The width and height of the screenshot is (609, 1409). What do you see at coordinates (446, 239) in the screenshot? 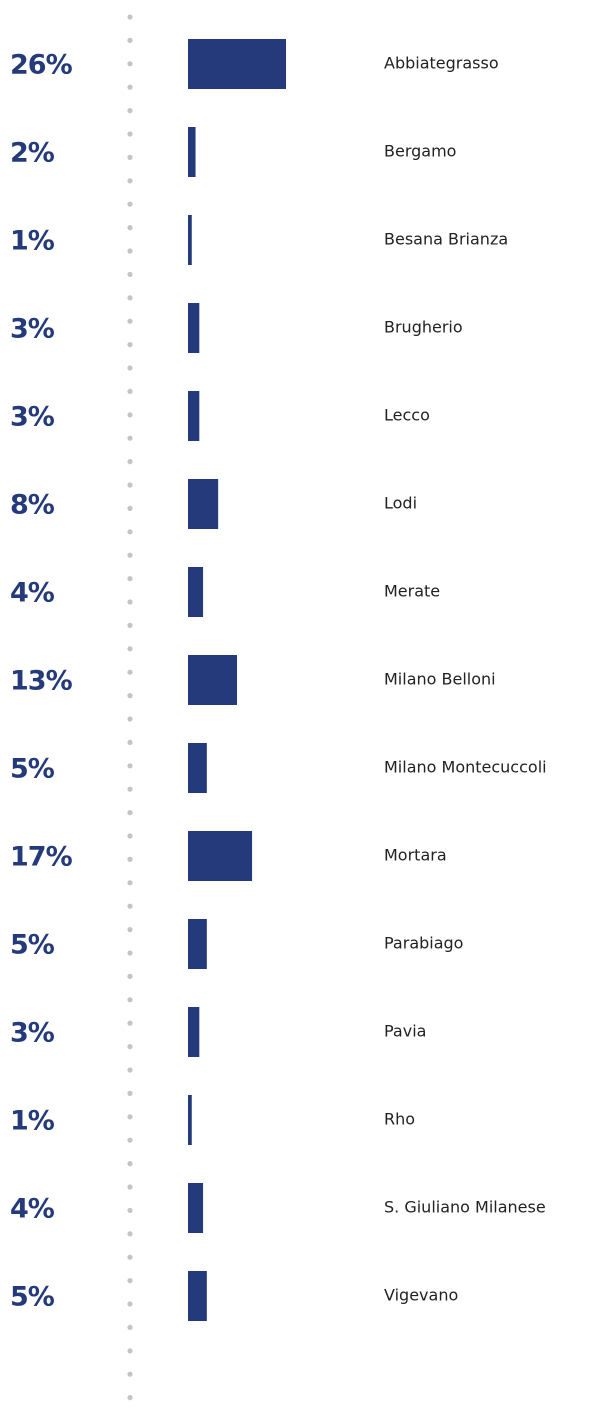
I see `category-label: Besana Brianza` at bounding box center [446, 239].